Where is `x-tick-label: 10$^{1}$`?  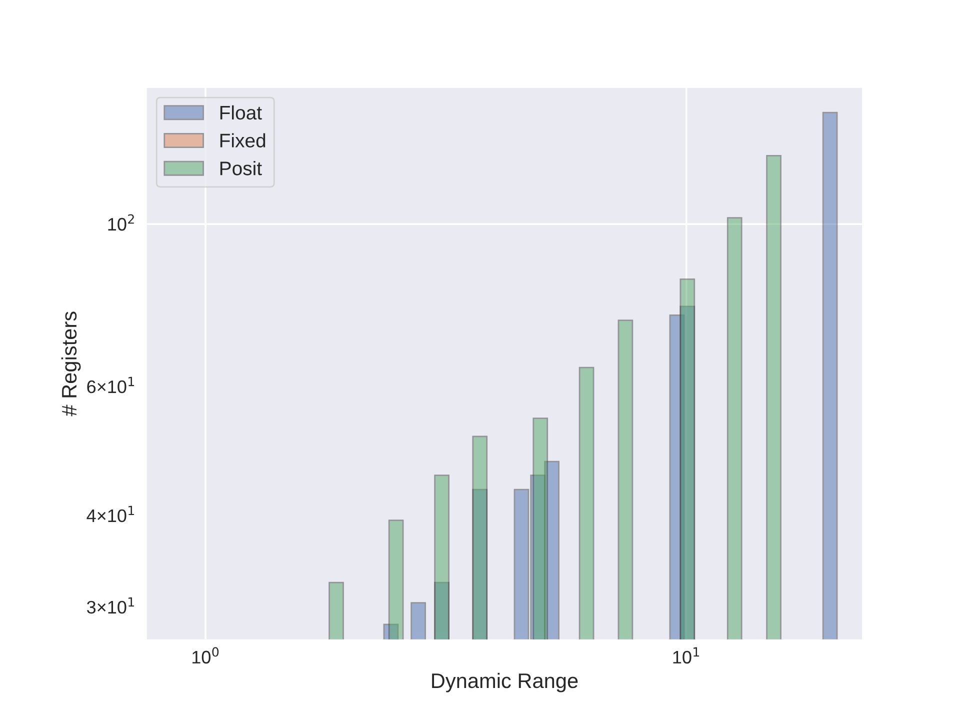
x-tick-label: 10$^{1}$ is located at coordinates (686, 655).